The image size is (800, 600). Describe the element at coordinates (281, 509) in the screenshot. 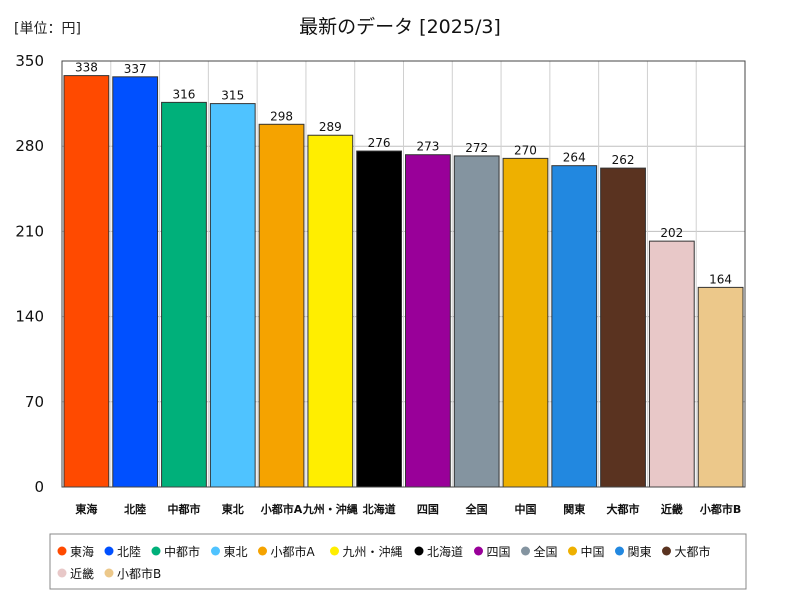

I see `x-tick-label: 小都市A` at that location.